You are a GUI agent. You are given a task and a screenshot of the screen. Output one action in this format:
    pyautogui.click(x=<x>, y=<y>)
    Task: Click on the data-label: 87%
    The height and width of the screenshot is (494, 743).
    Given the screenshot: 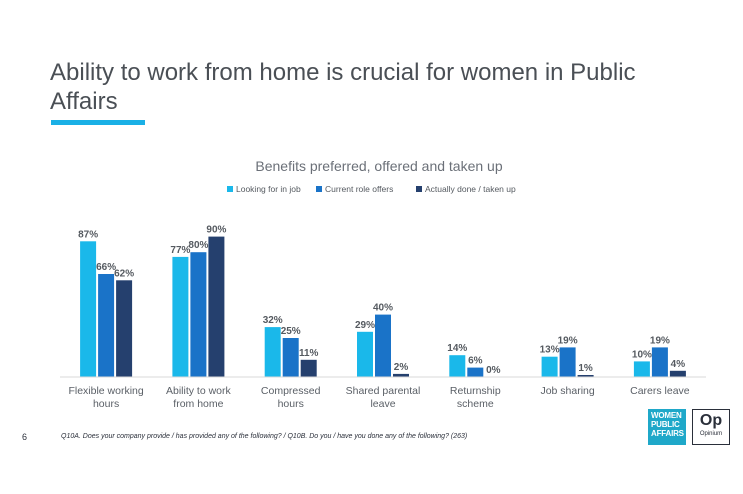 What is the action you would take?
    pyautogui.click(x=88, y=234)
    